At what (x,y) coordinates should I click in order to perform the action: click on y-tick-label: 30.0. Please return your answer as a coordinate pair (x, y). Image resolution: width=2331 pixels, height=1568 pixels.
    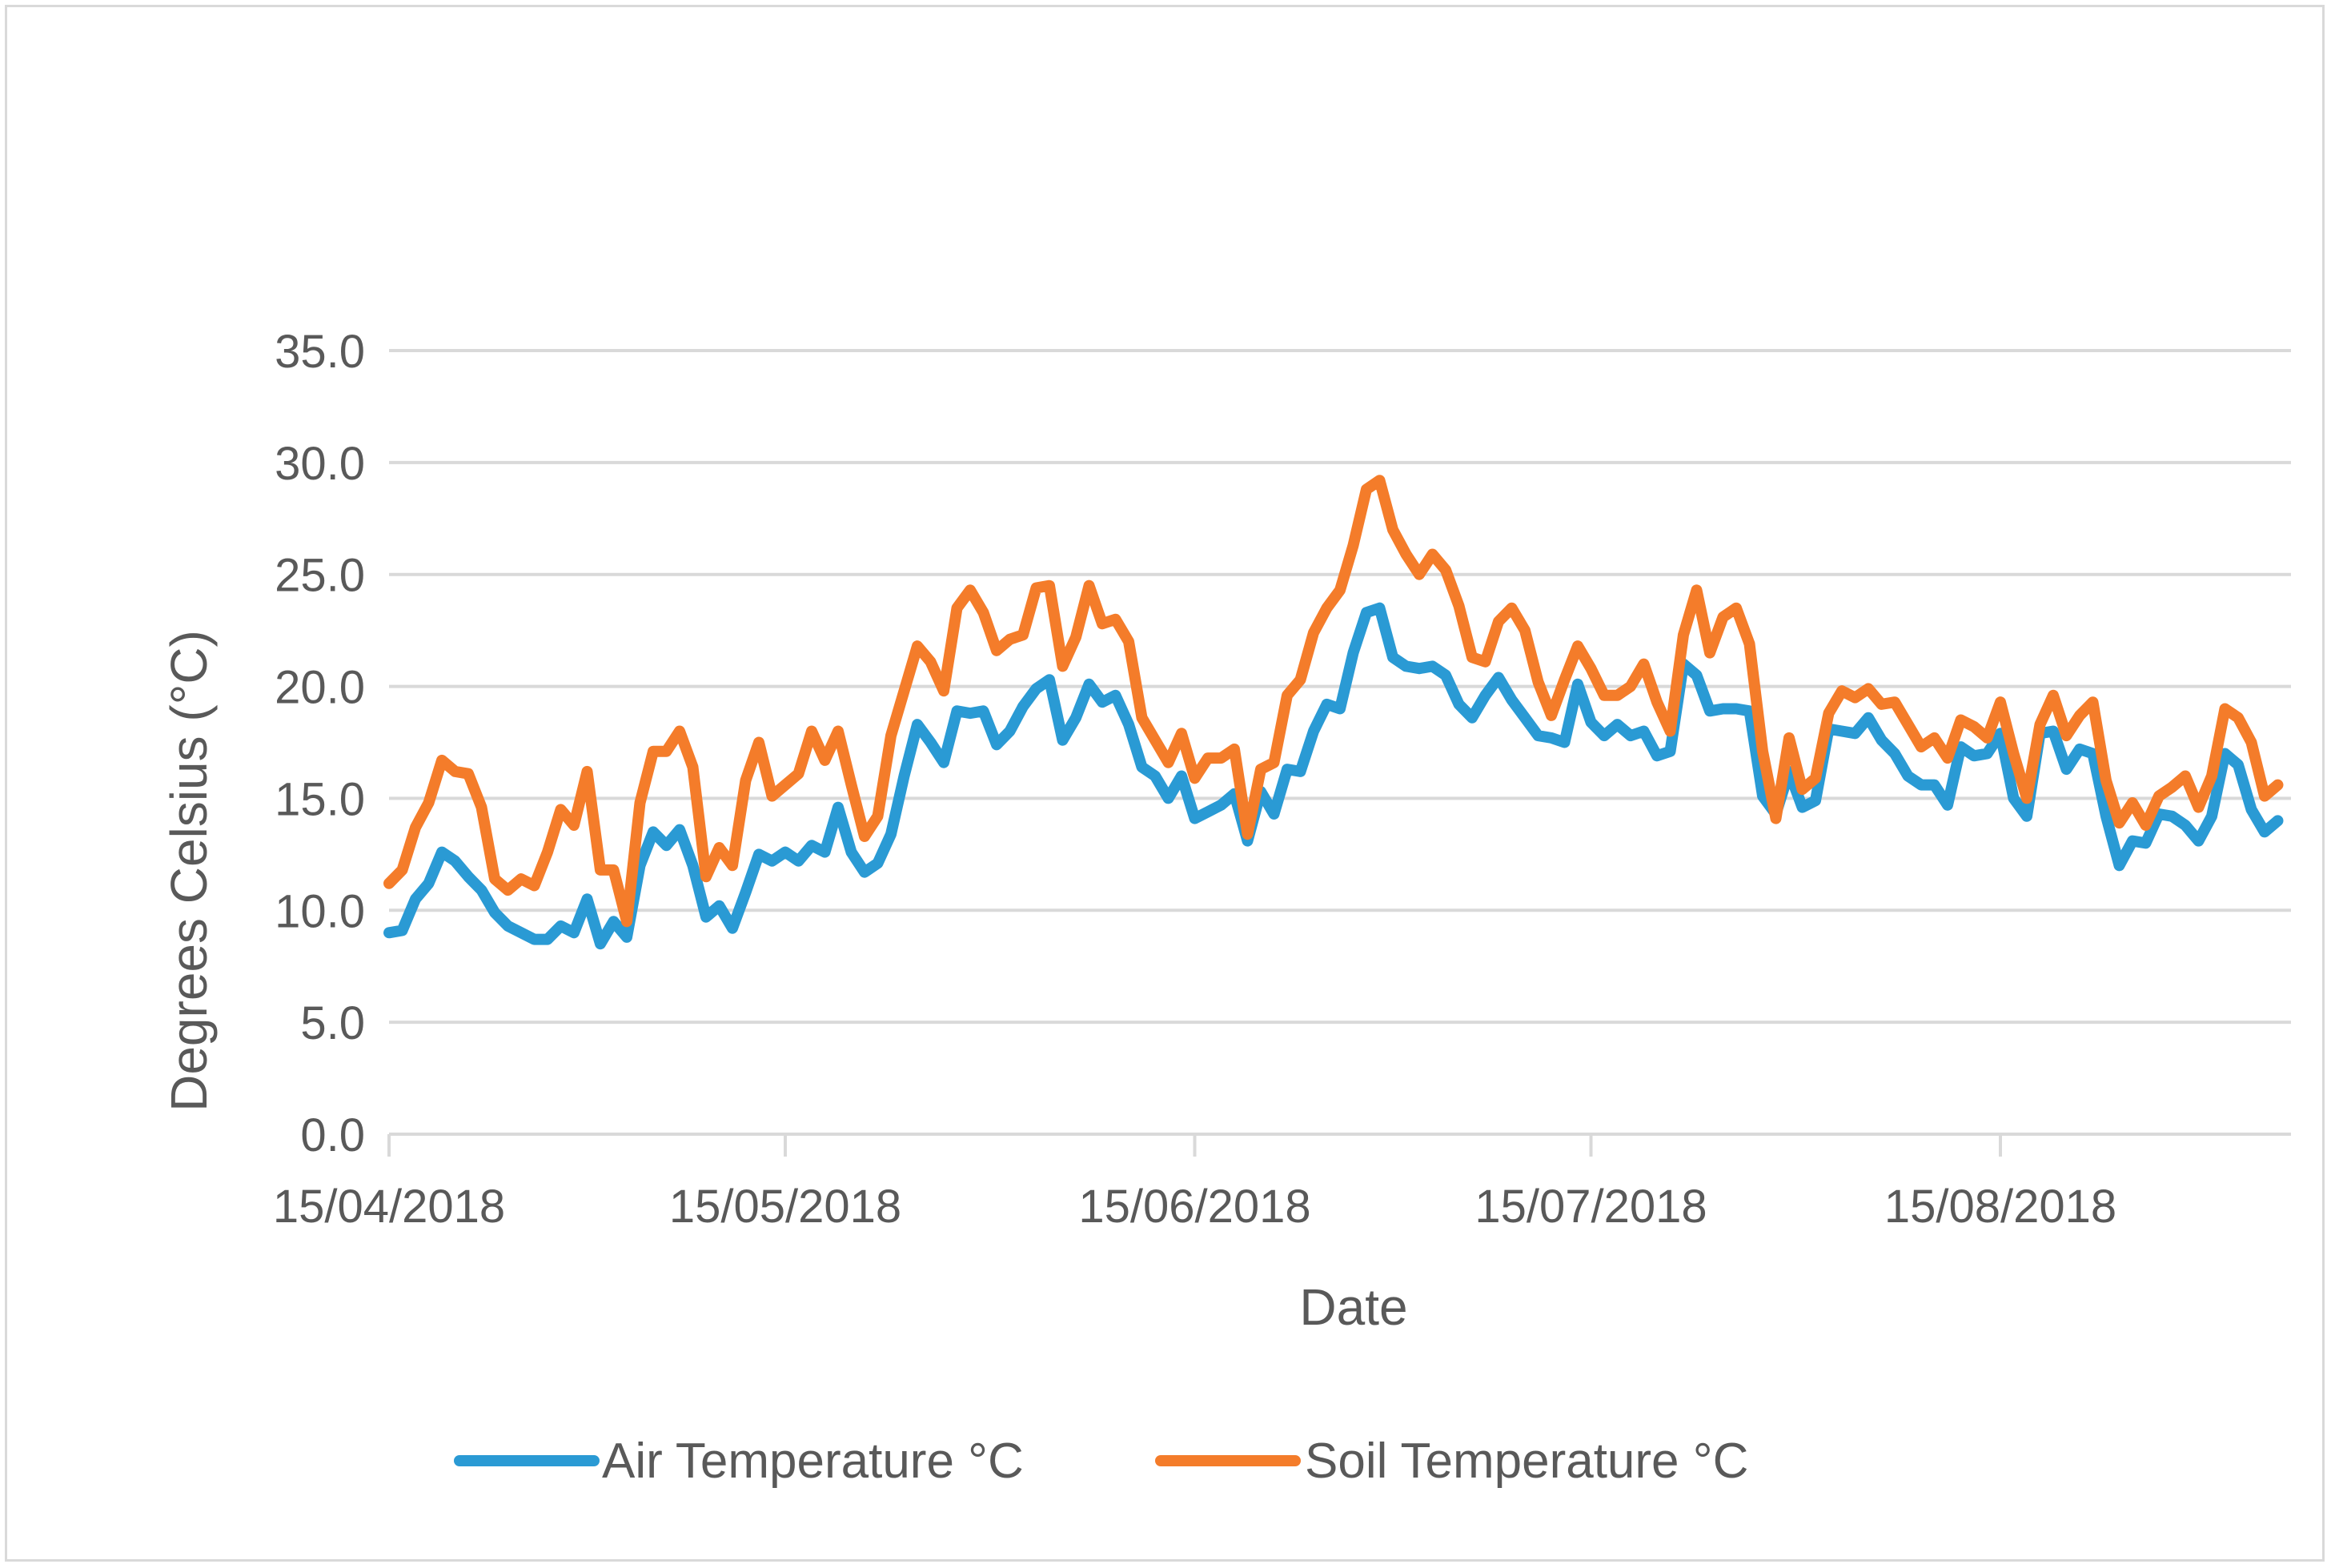
    Looking at the image, I should click on (320, 464).